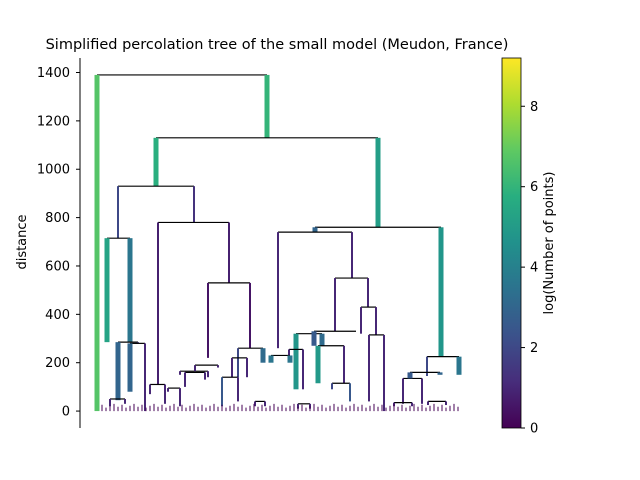 Image resolution: width=640 pixels, height=480 pixels. I want to click on colorbar-label: log(Number of points), so click(549, 243).